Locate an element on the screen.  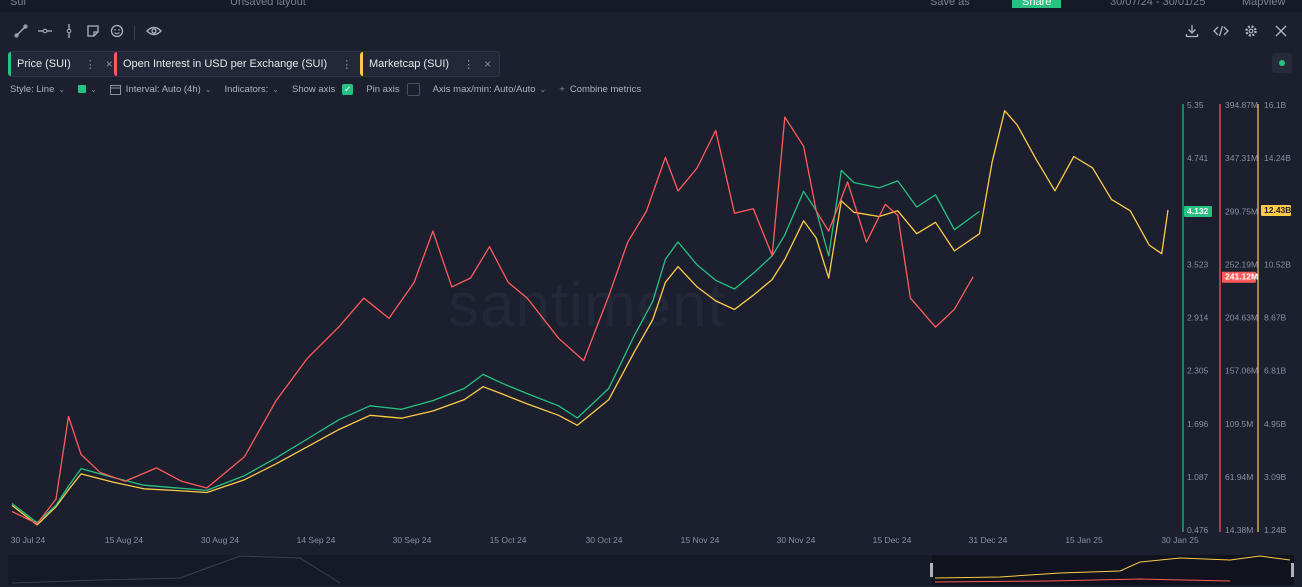
pin-axis-label: Pin axis is located at coordinates (383, 89).